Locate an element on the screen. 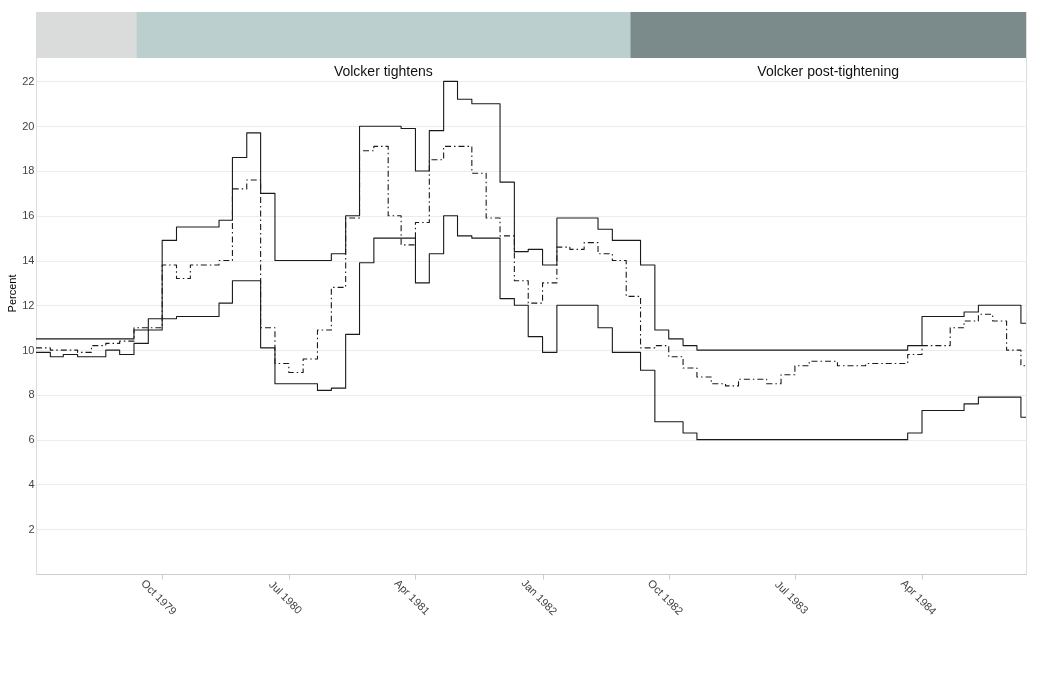 Image resolution: width=1053 pixels, height=675 pixels. y-tick-label: 16 is located at coordinates (28, 215).